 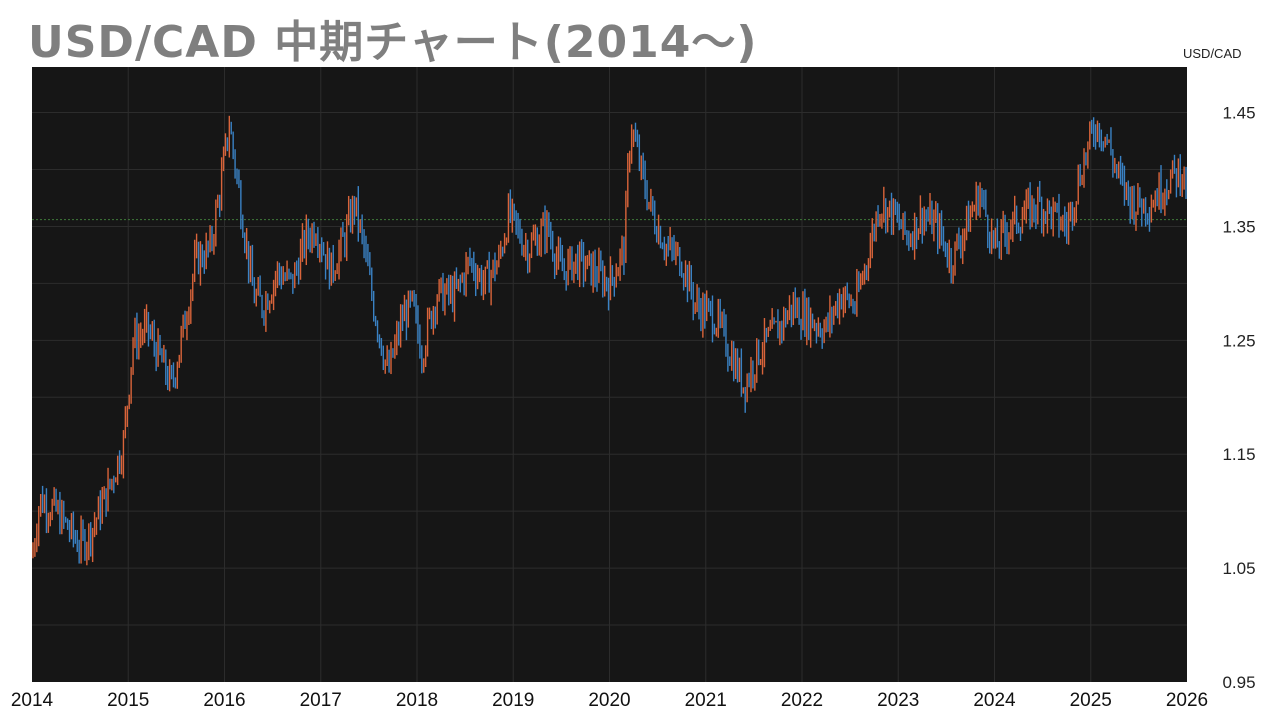 What do you see at coordinates (802, 700) in the screenshot?
I see `x-tick-label: 2022` at bounding box center [802, 700].